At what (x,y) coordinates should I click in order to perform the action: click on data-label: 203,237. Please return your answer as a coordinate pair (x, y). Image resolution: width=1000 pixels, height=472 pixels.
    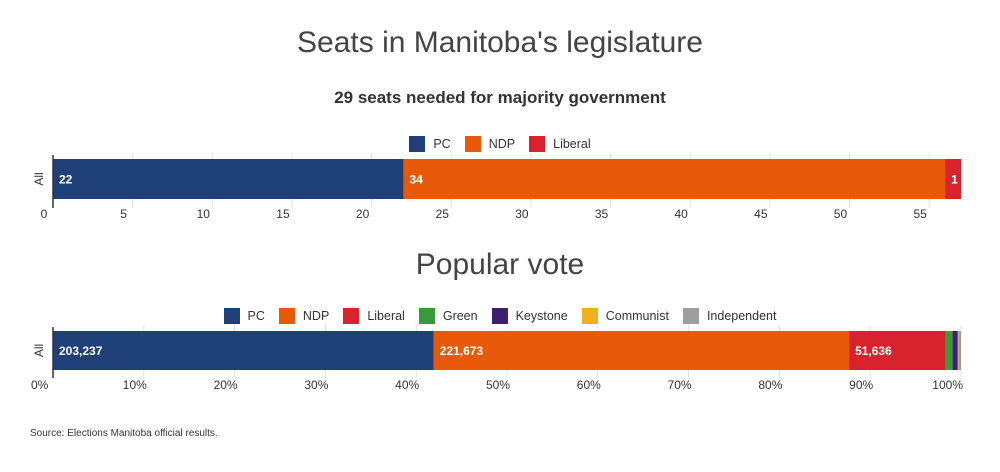
    Looking at the image, I should click on (81, 351).